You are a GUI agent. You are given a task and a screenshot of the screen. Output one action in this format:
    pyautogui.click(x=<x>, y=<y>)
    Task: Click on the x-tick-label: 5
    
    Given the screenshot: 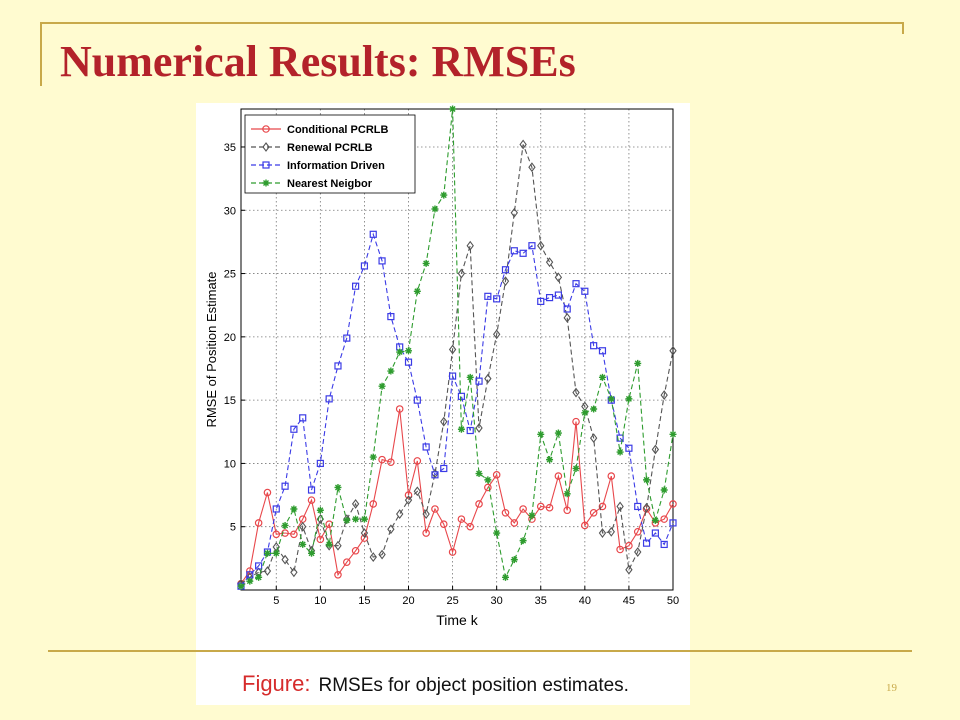 What is the action you would take?
    pyautogui.click(x=276, y=601)
    